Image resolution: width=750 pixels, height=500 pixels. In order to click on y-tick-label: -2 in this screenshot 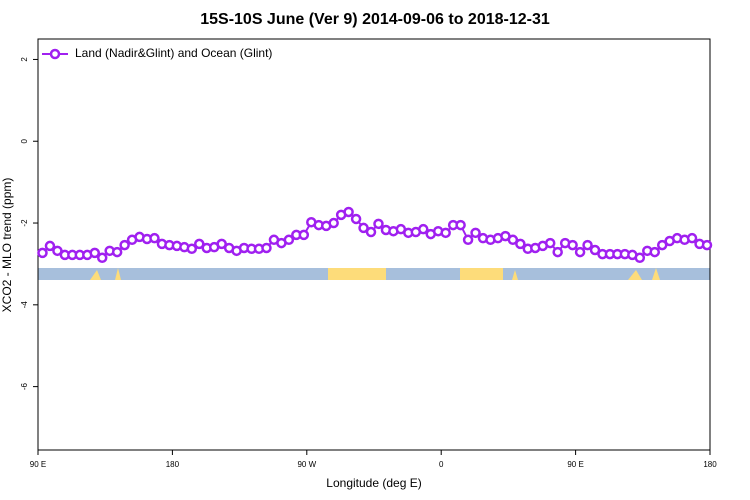, I will do `click(24, 223)`.